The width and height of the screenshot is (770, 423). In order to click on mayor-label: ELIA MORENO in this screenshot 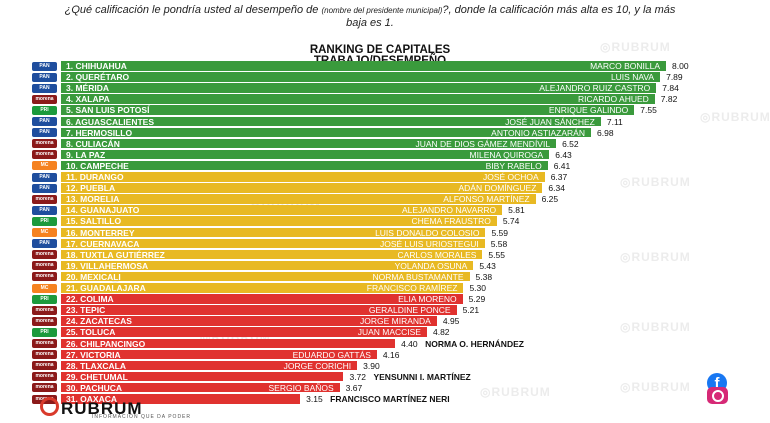, I will do `click(427, 299)`.